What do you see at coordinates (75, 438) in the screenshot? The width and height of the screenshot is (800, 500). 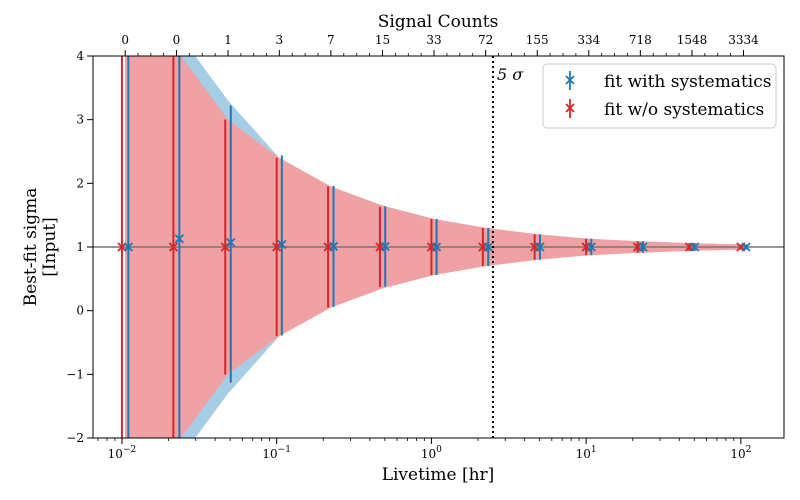 I see `y-tick-label-0: −2` at bounding box center [75, 438].